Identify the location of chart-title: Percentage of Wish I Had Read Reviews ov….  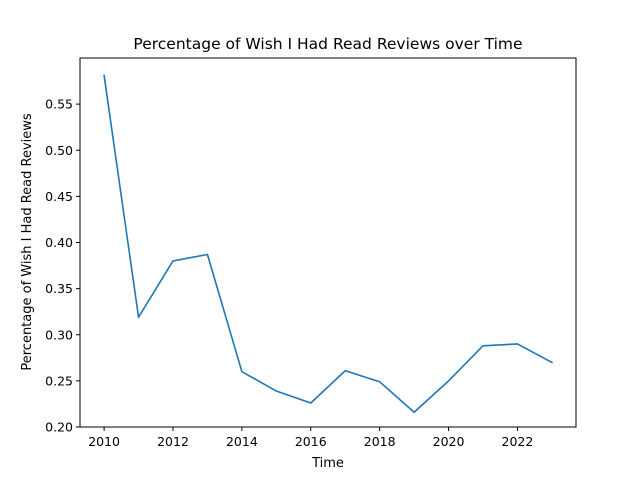
(327, 44).